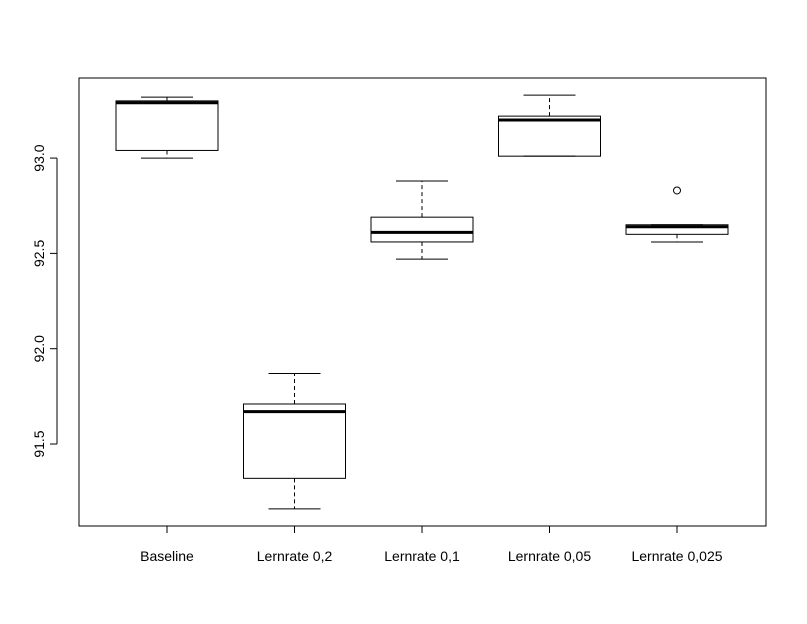  What do you see at coordinates (549, 556) in the screenshot?
I see `x-tick-label: Lernrate 0,05` at bounding box center [549, 556].